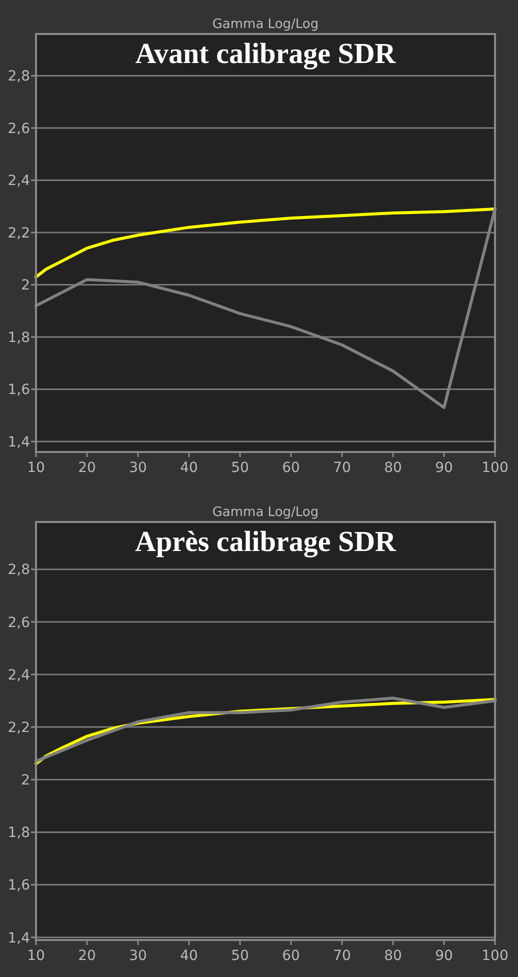  What do you see at coordinates (266, 542) in the screenshot?
I see `chart-subtitle: Après calibrage SDR` at bounding box center [266, 542].